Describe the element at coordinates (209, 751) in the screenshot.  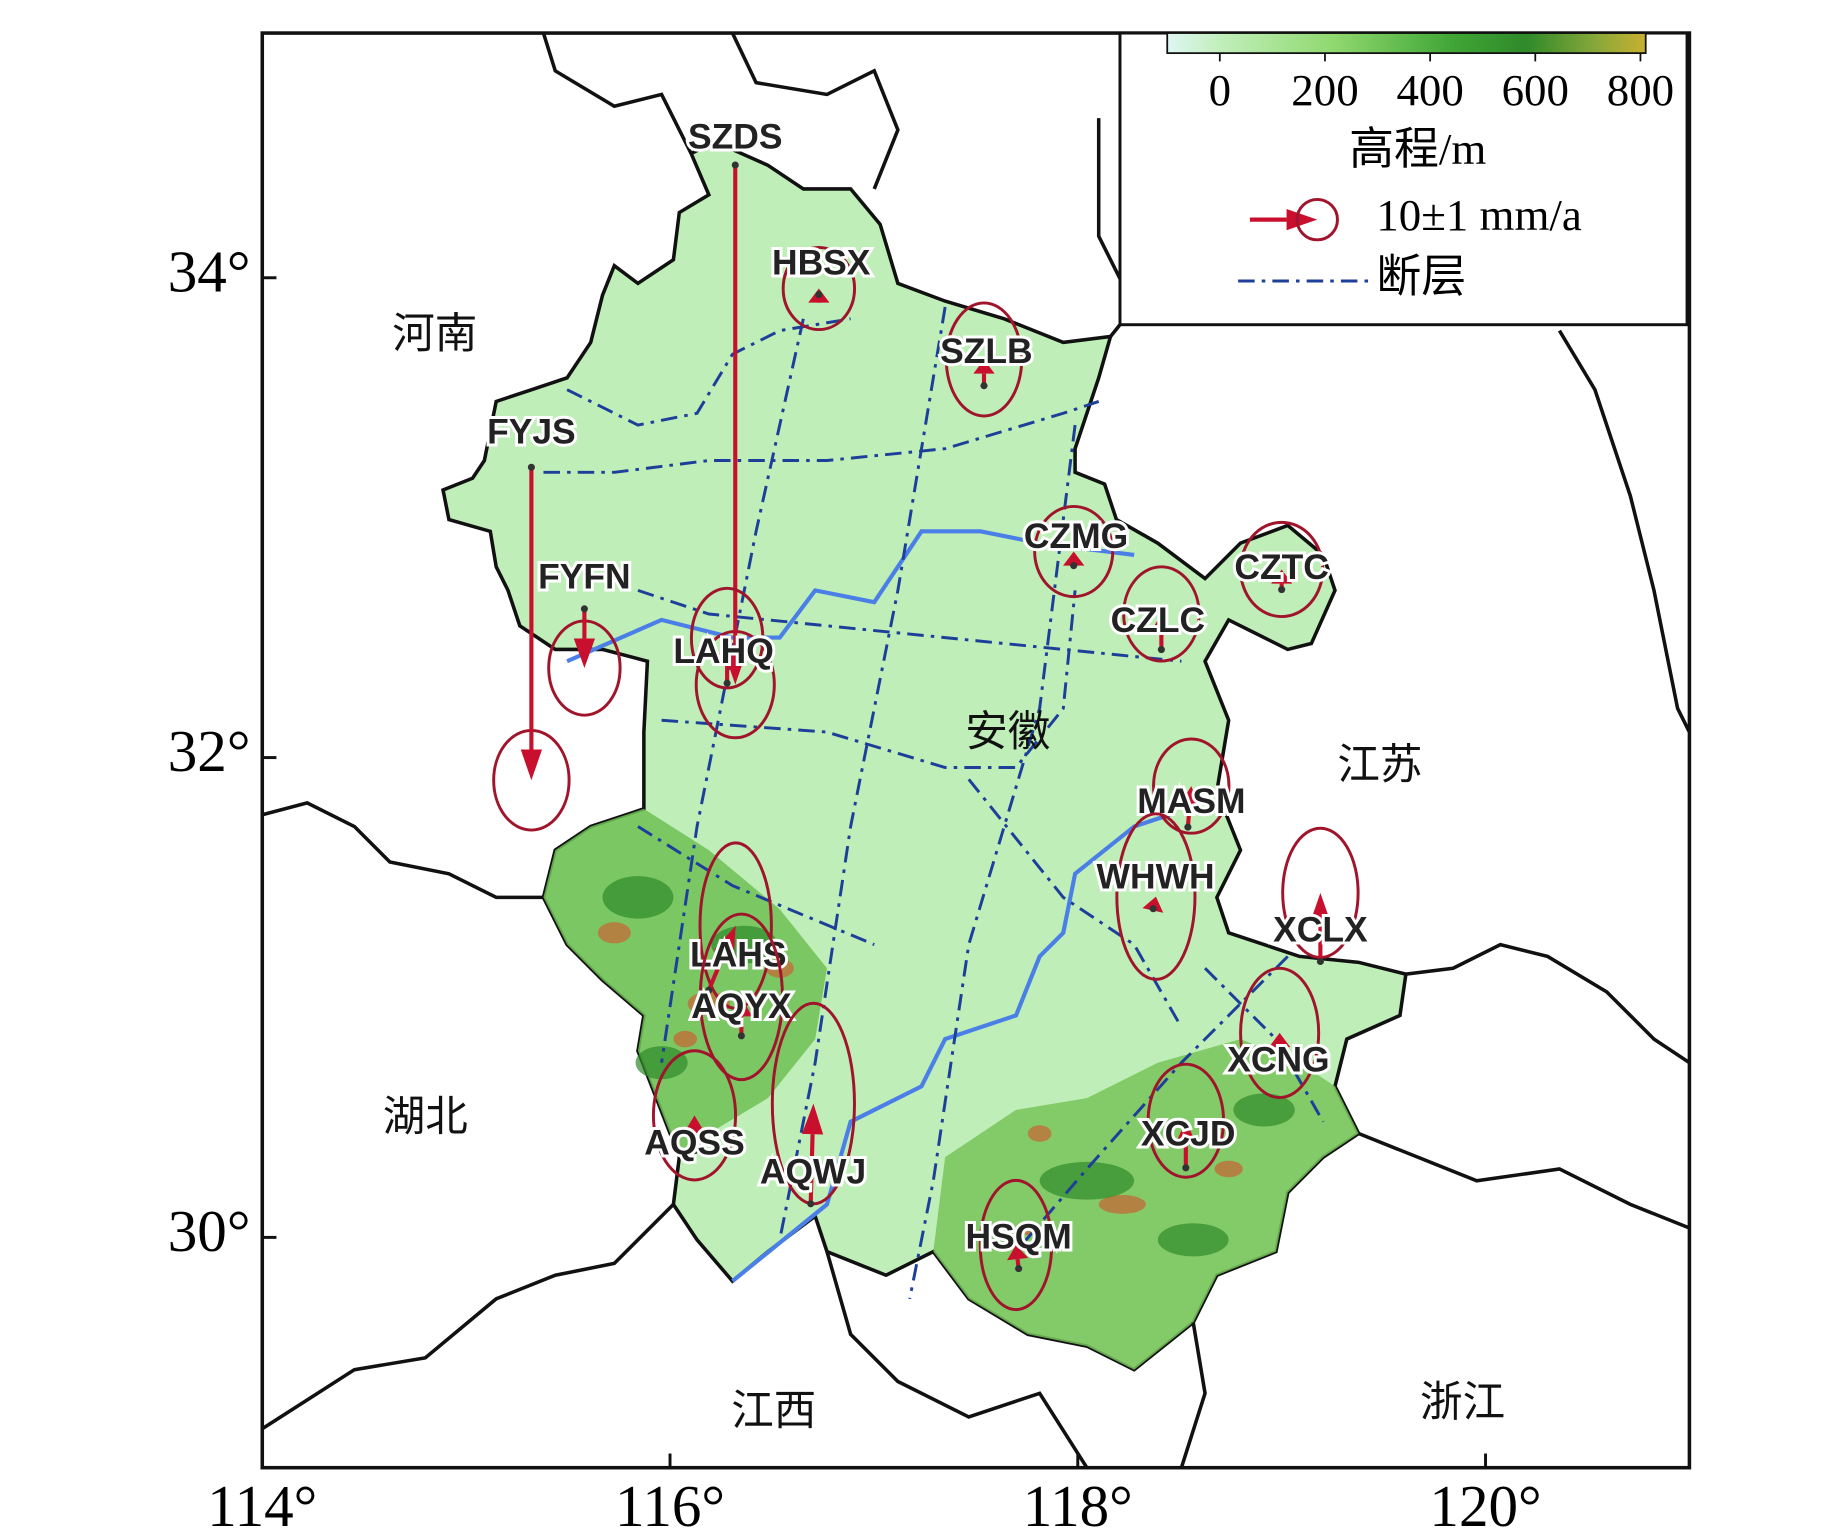
I see `y-tick-label: 32°` at that location.